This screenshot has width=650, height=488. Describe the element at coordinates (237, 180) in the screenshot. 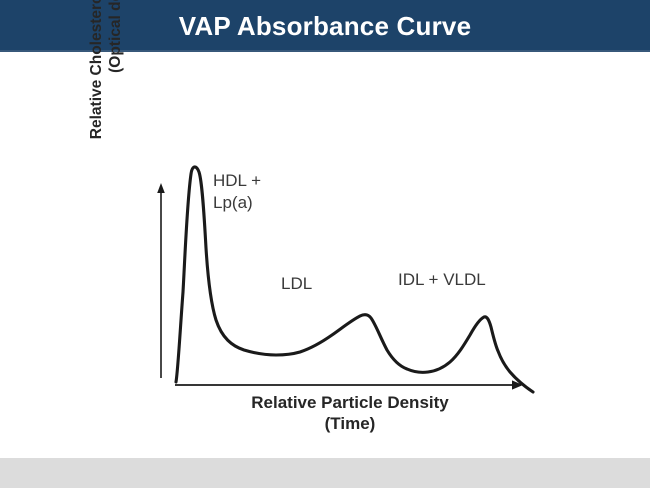

I see `annotation-hdl-line1: HDL +` at that location.